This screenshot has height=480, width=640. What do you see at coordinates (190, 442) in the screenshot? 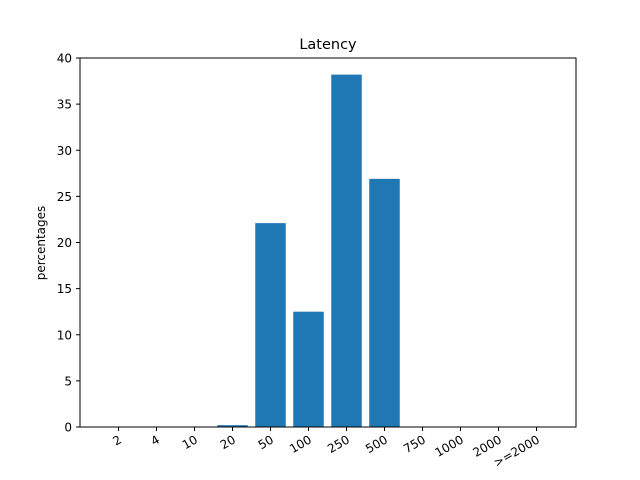
I see `x-tick-label: 10` at bounding box center [190, 442].